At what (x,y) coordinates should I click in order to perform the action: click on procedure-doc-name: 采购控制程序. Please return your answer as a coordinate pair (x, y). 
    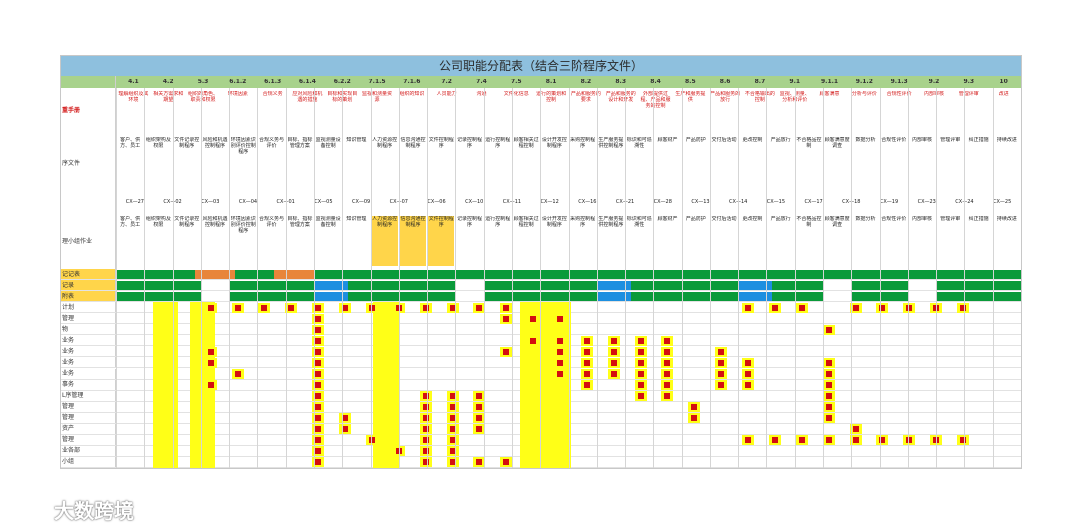
    Looking at the image, I should click on (583, 143).